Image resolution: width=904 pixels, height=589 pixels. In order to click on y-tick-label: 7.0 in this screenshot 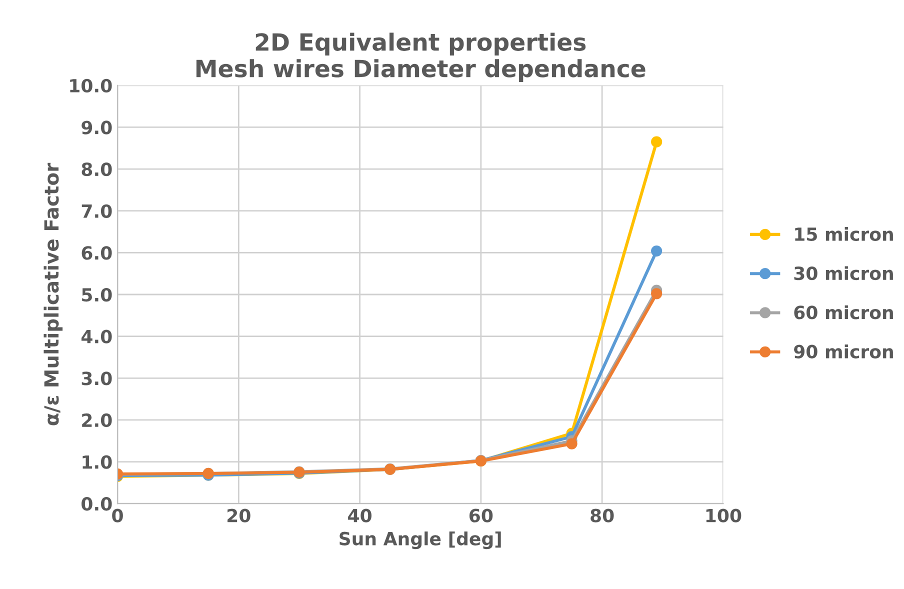, I will do `click(97, 211)`.